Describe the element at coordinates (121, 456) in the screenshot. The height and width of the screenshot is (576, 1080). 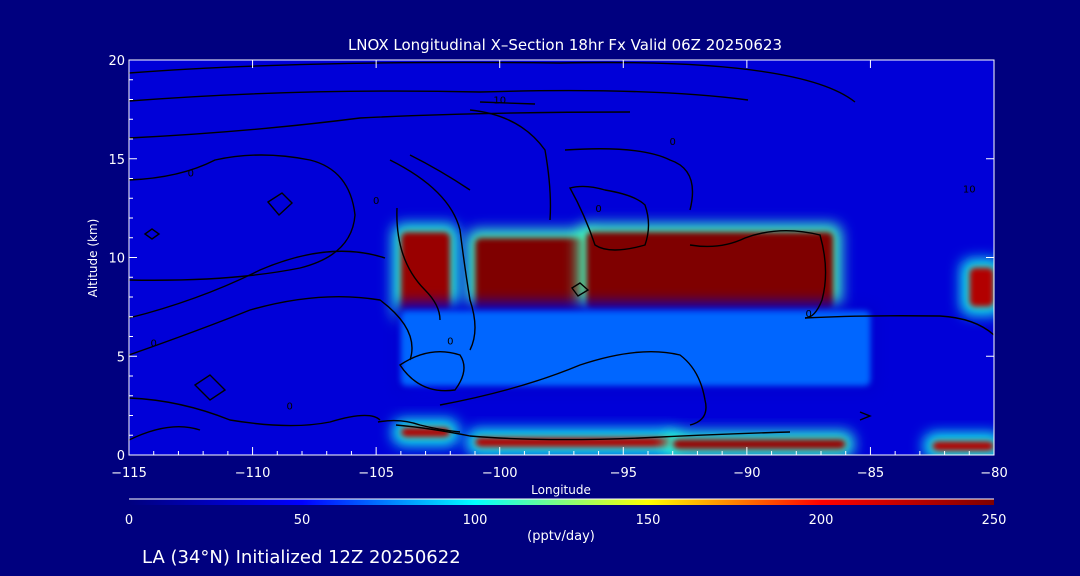
I see `y-tick-label: 0` at that location.